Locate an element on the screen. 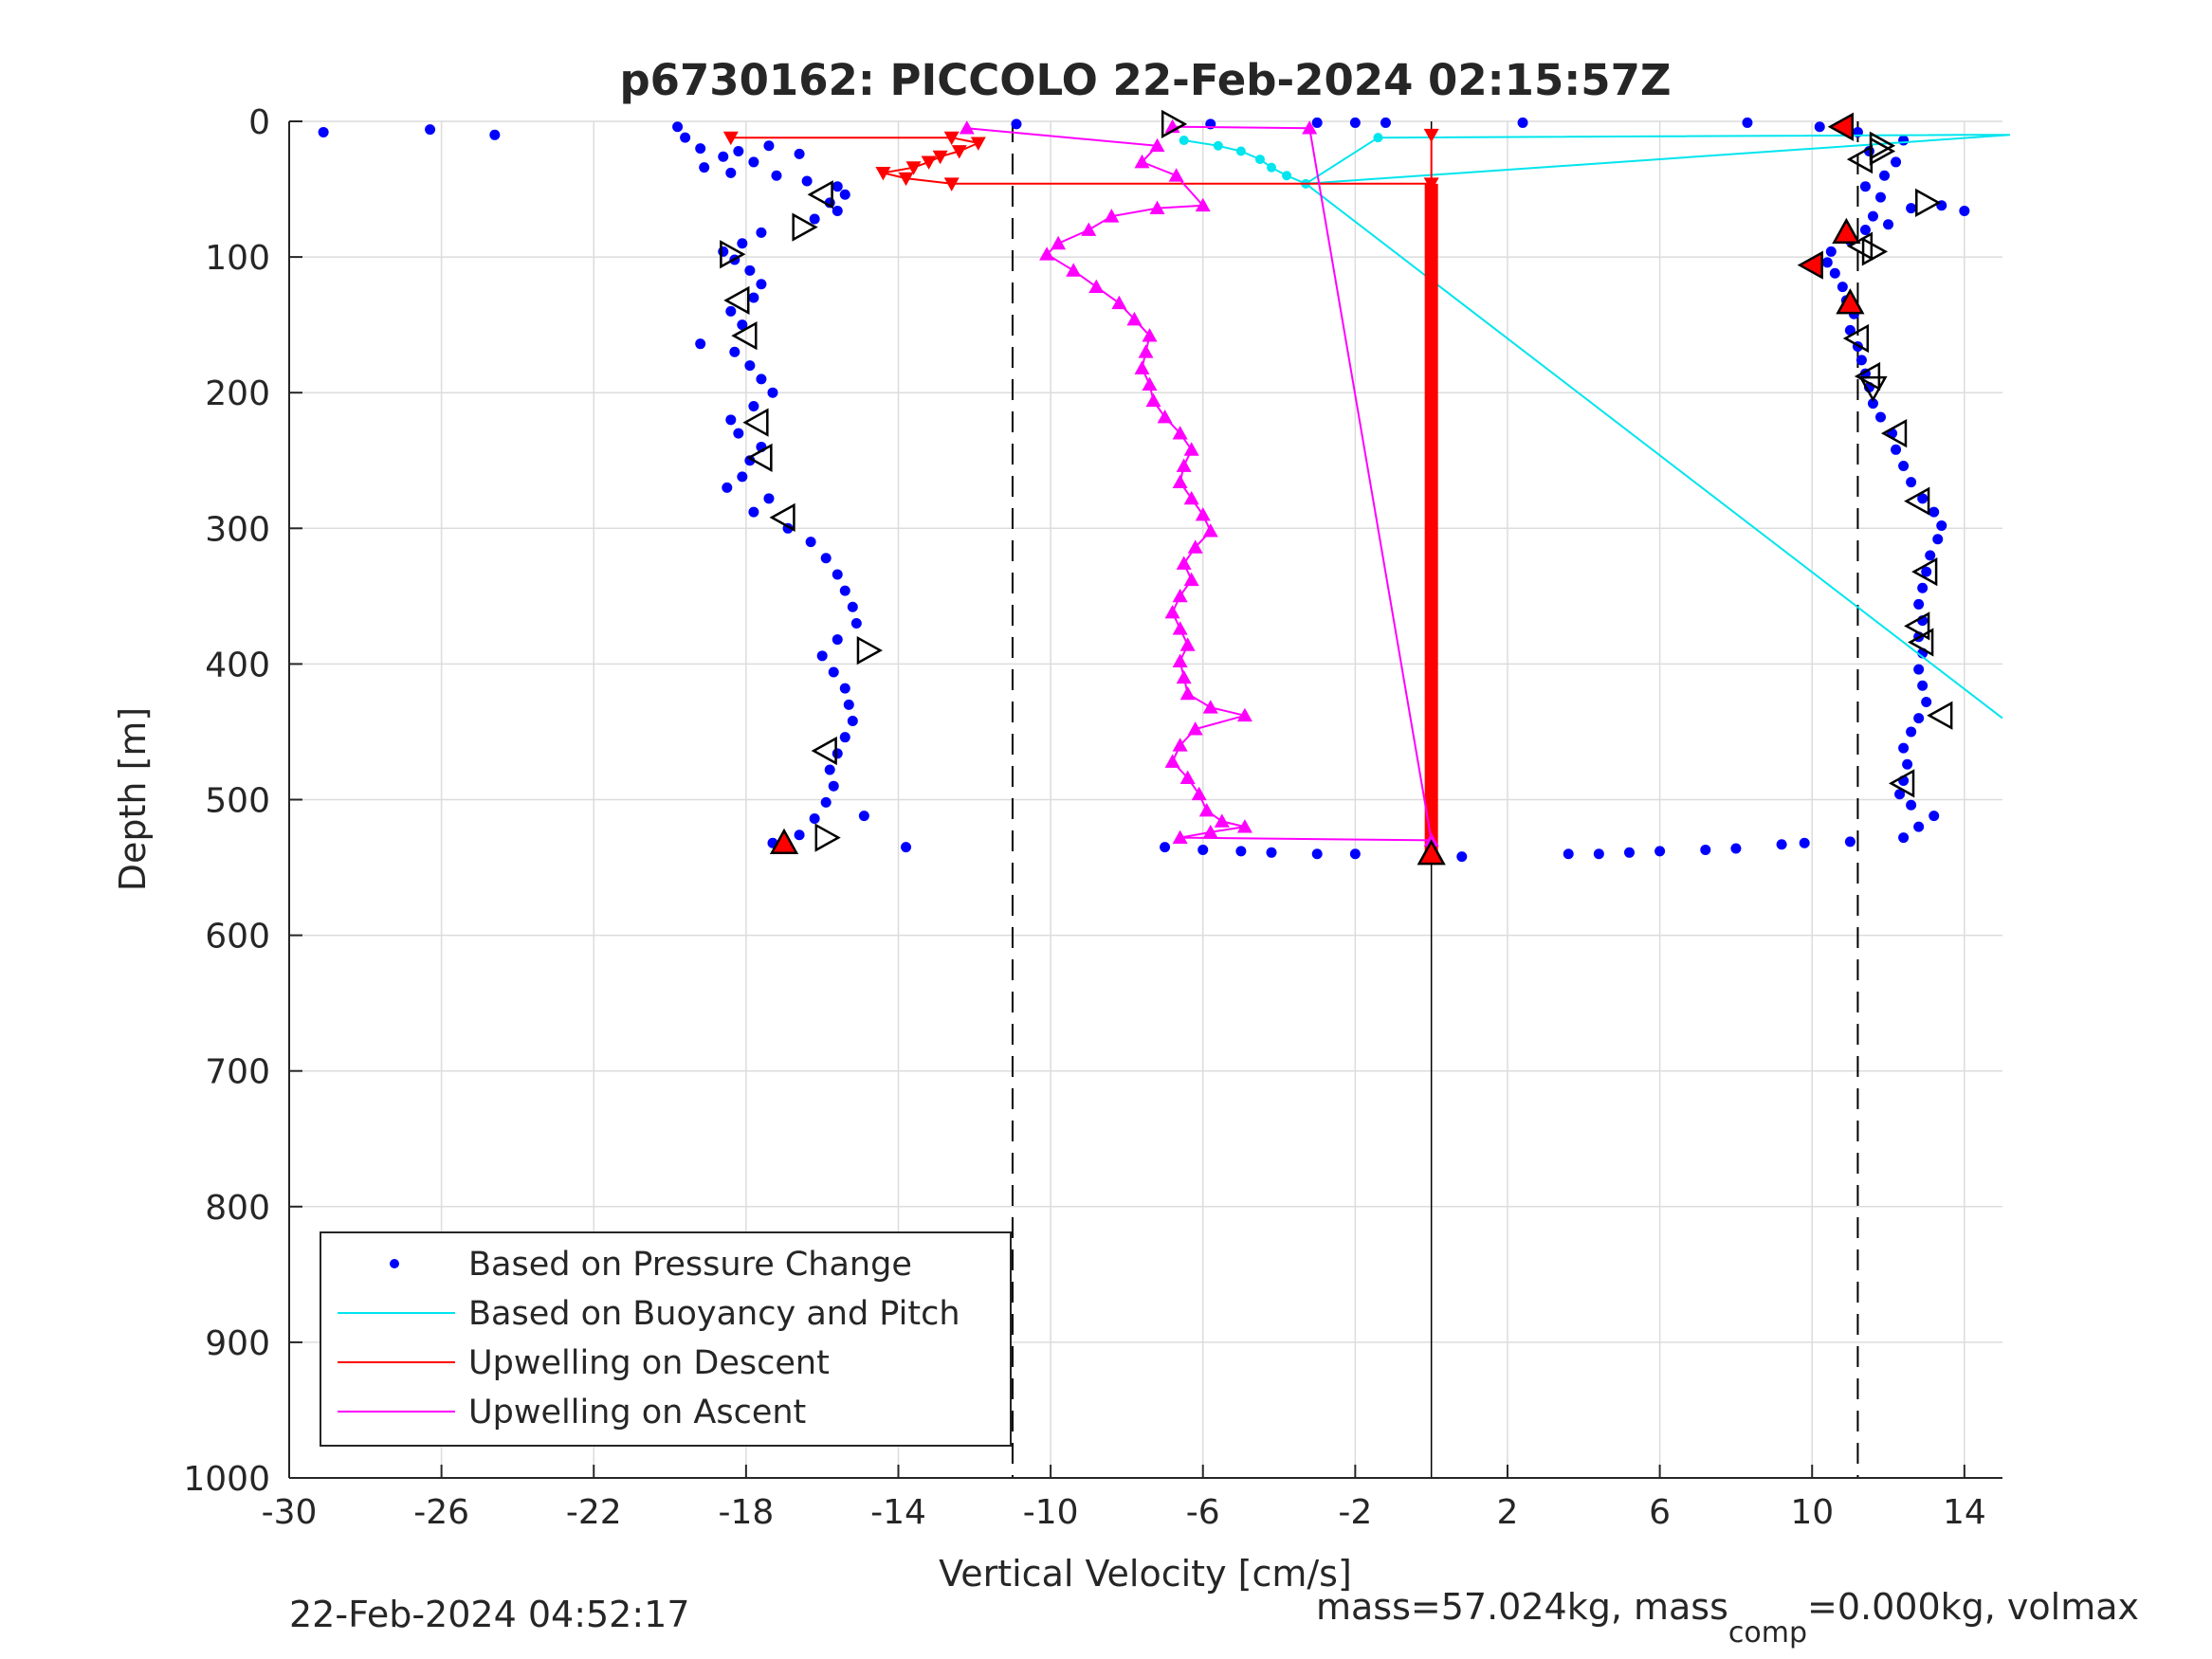 This screenshot has width=2212, height=1659. footer-mass-subscript: comp is located at coordinates (1767, 1633).